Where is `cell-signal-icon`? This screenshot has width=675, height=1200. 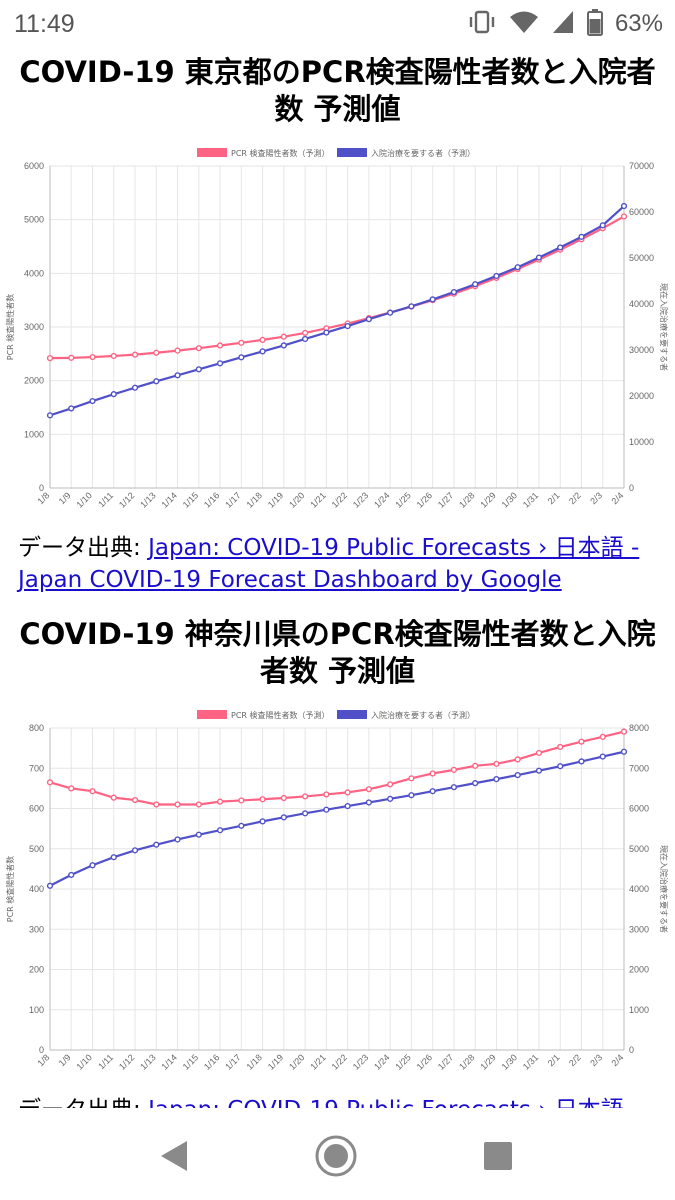
cell-signal-icon is located at coordinates (563, 24).